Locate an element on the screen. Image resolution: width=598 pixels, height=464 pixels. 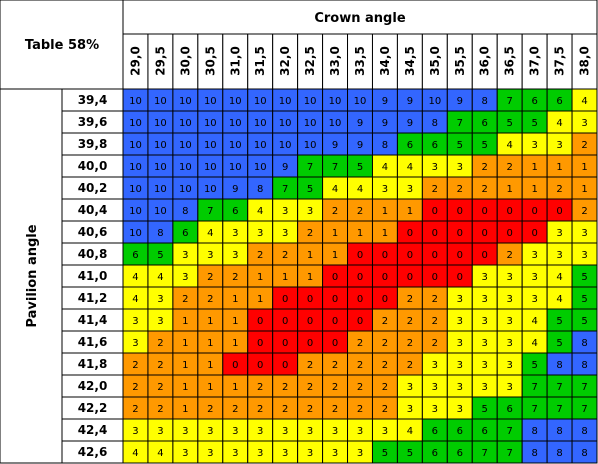
crown-angle-tick-label: 31,0 is located at coordinates (235, 61).